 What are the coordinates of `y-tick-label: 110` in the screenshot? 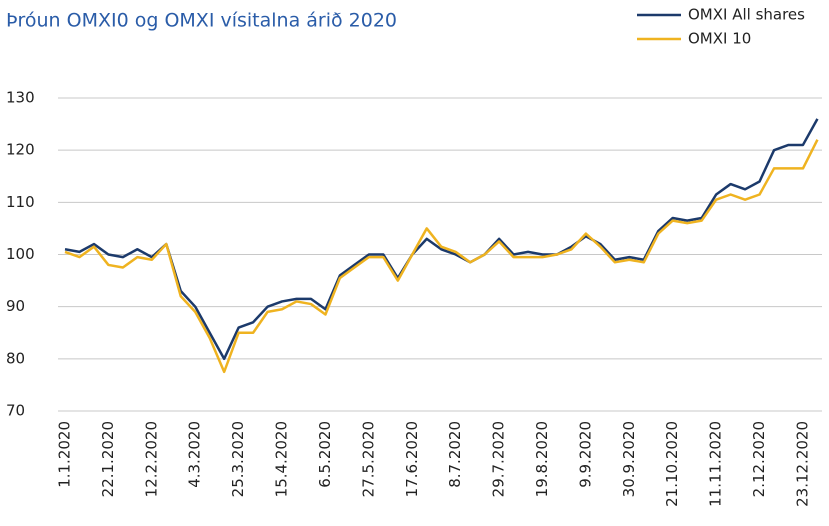 It's located at (20, 202).